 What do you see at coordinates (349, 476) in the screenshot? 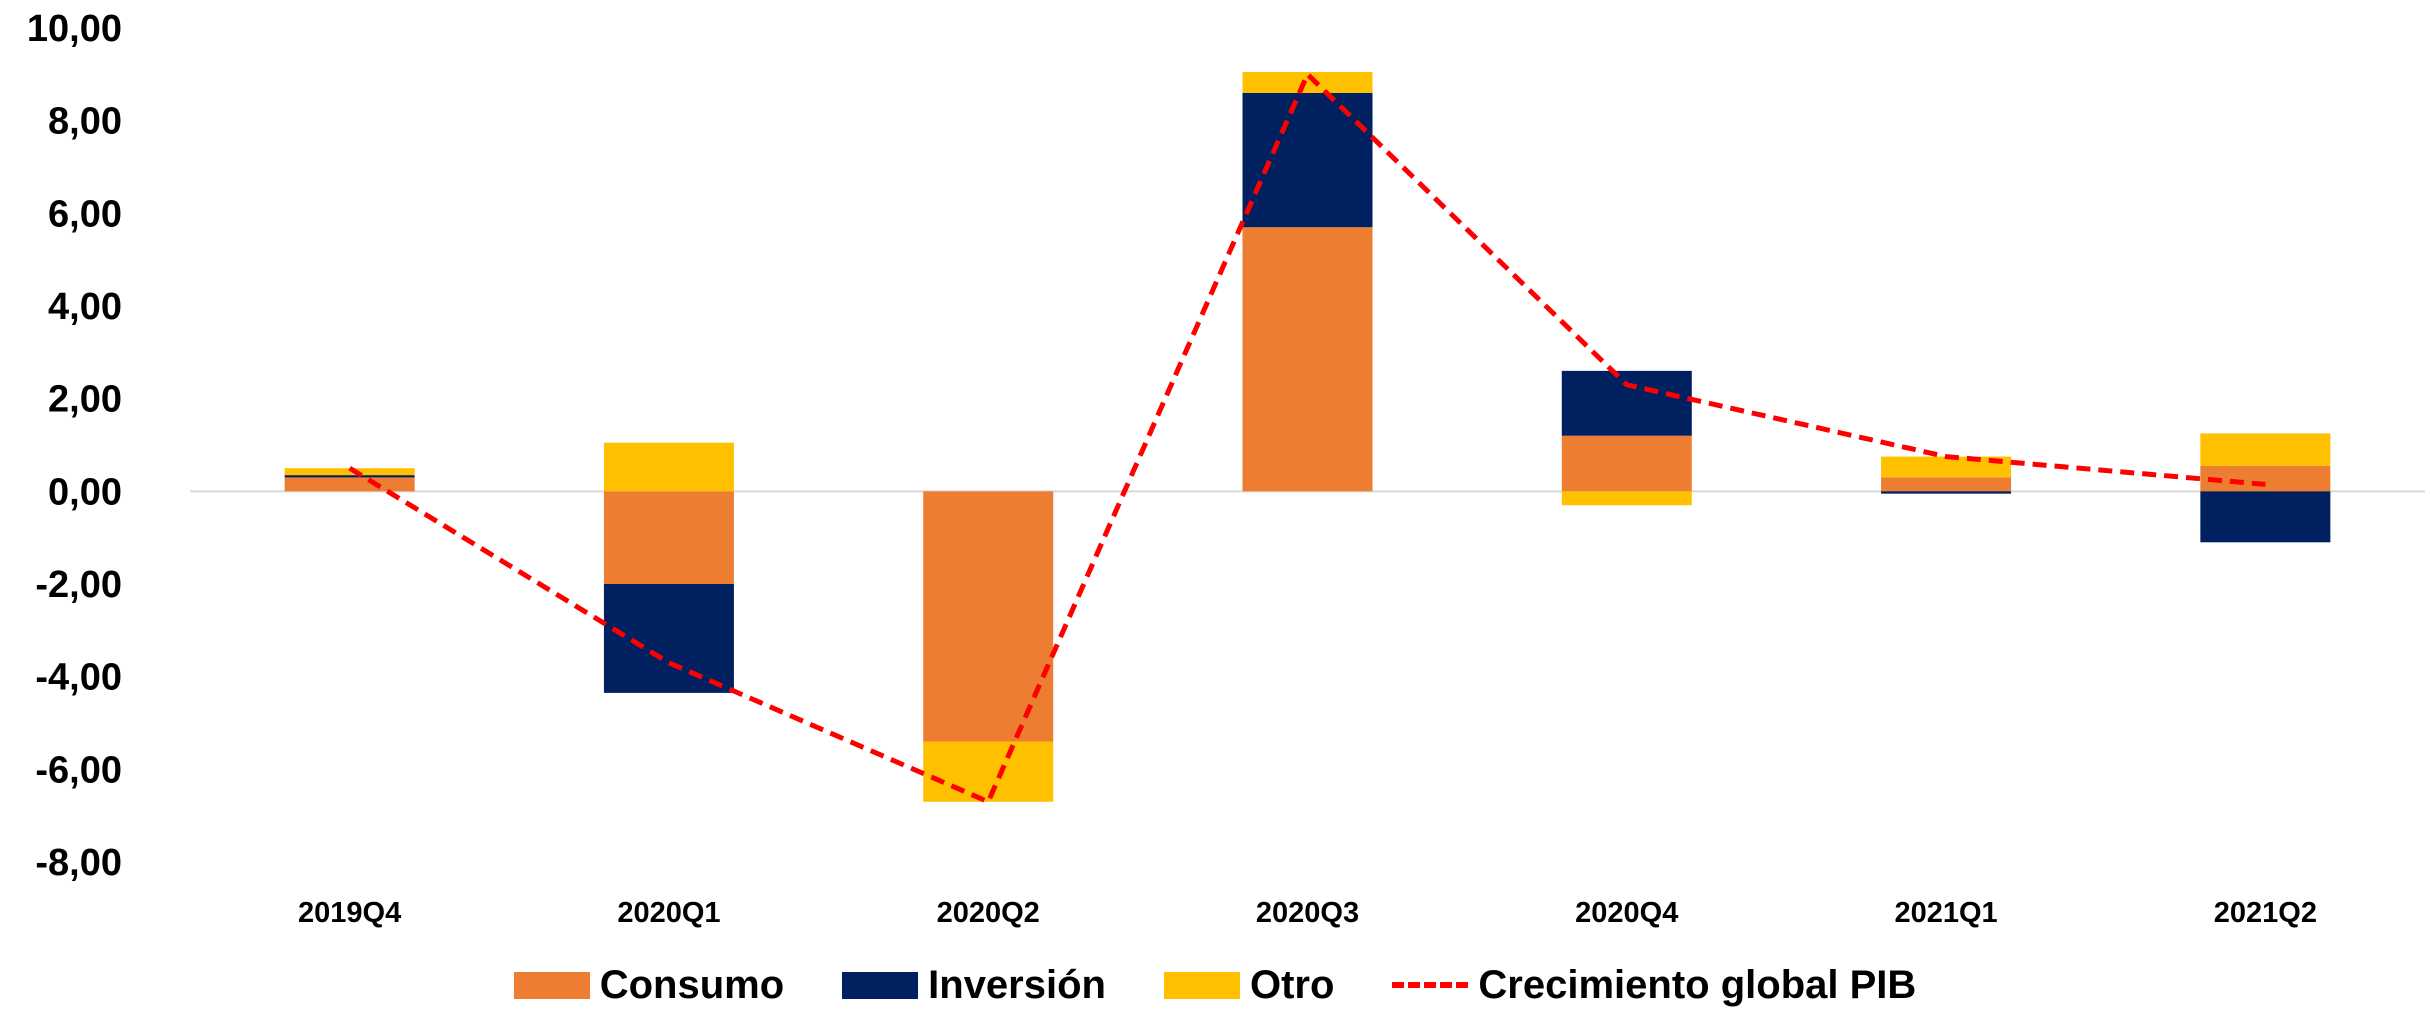
I see `bar-inversion-2019q4` at bounding box center [349, 476].